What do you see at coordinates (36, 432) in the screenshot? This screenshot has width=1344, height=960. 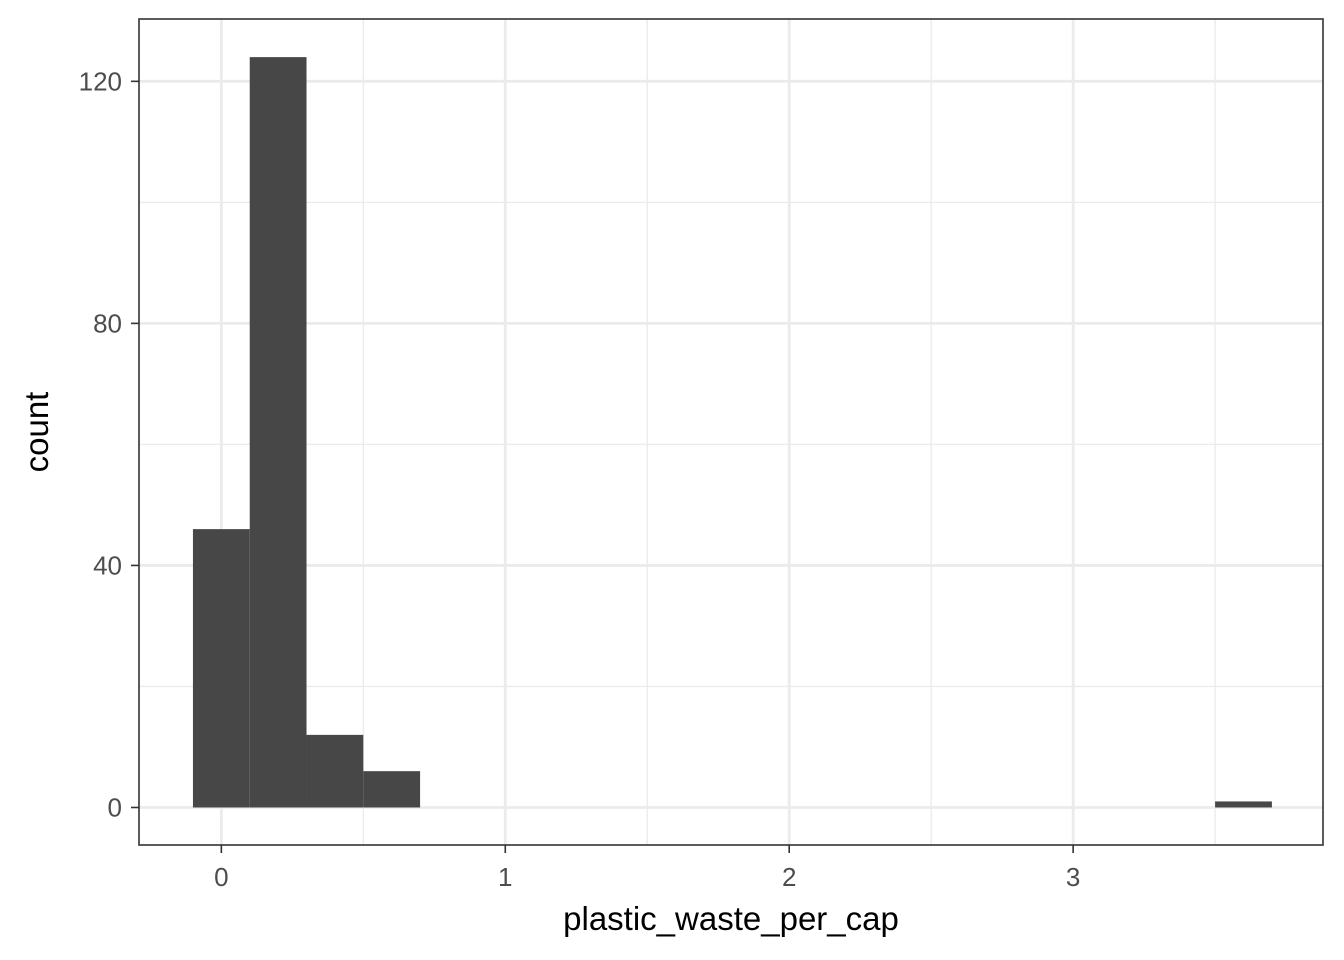 I see `y-axis-title: count` at bounding box center [36, 432].